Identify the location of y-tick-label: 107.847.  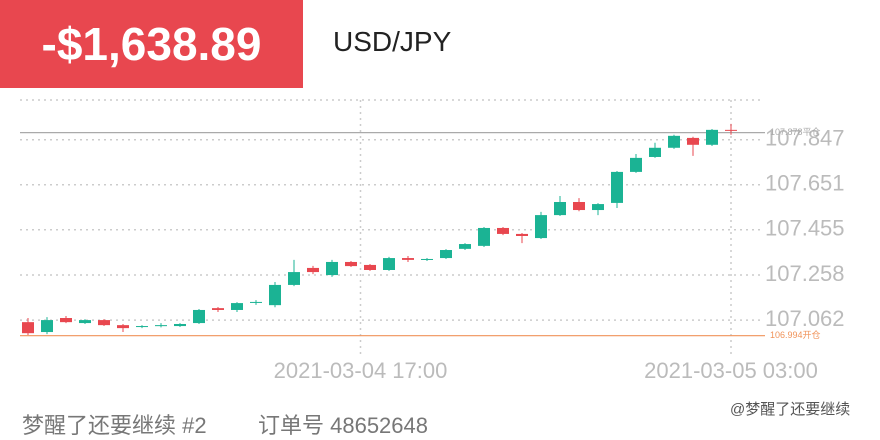
(805, 138).